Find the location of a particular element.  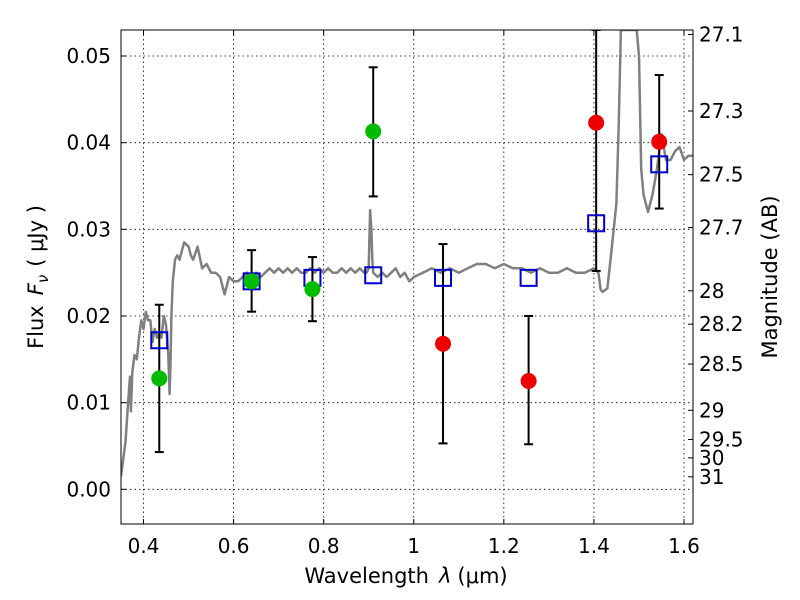

y-axis-nu-subscript: ν is located at coordinates (43, 279).